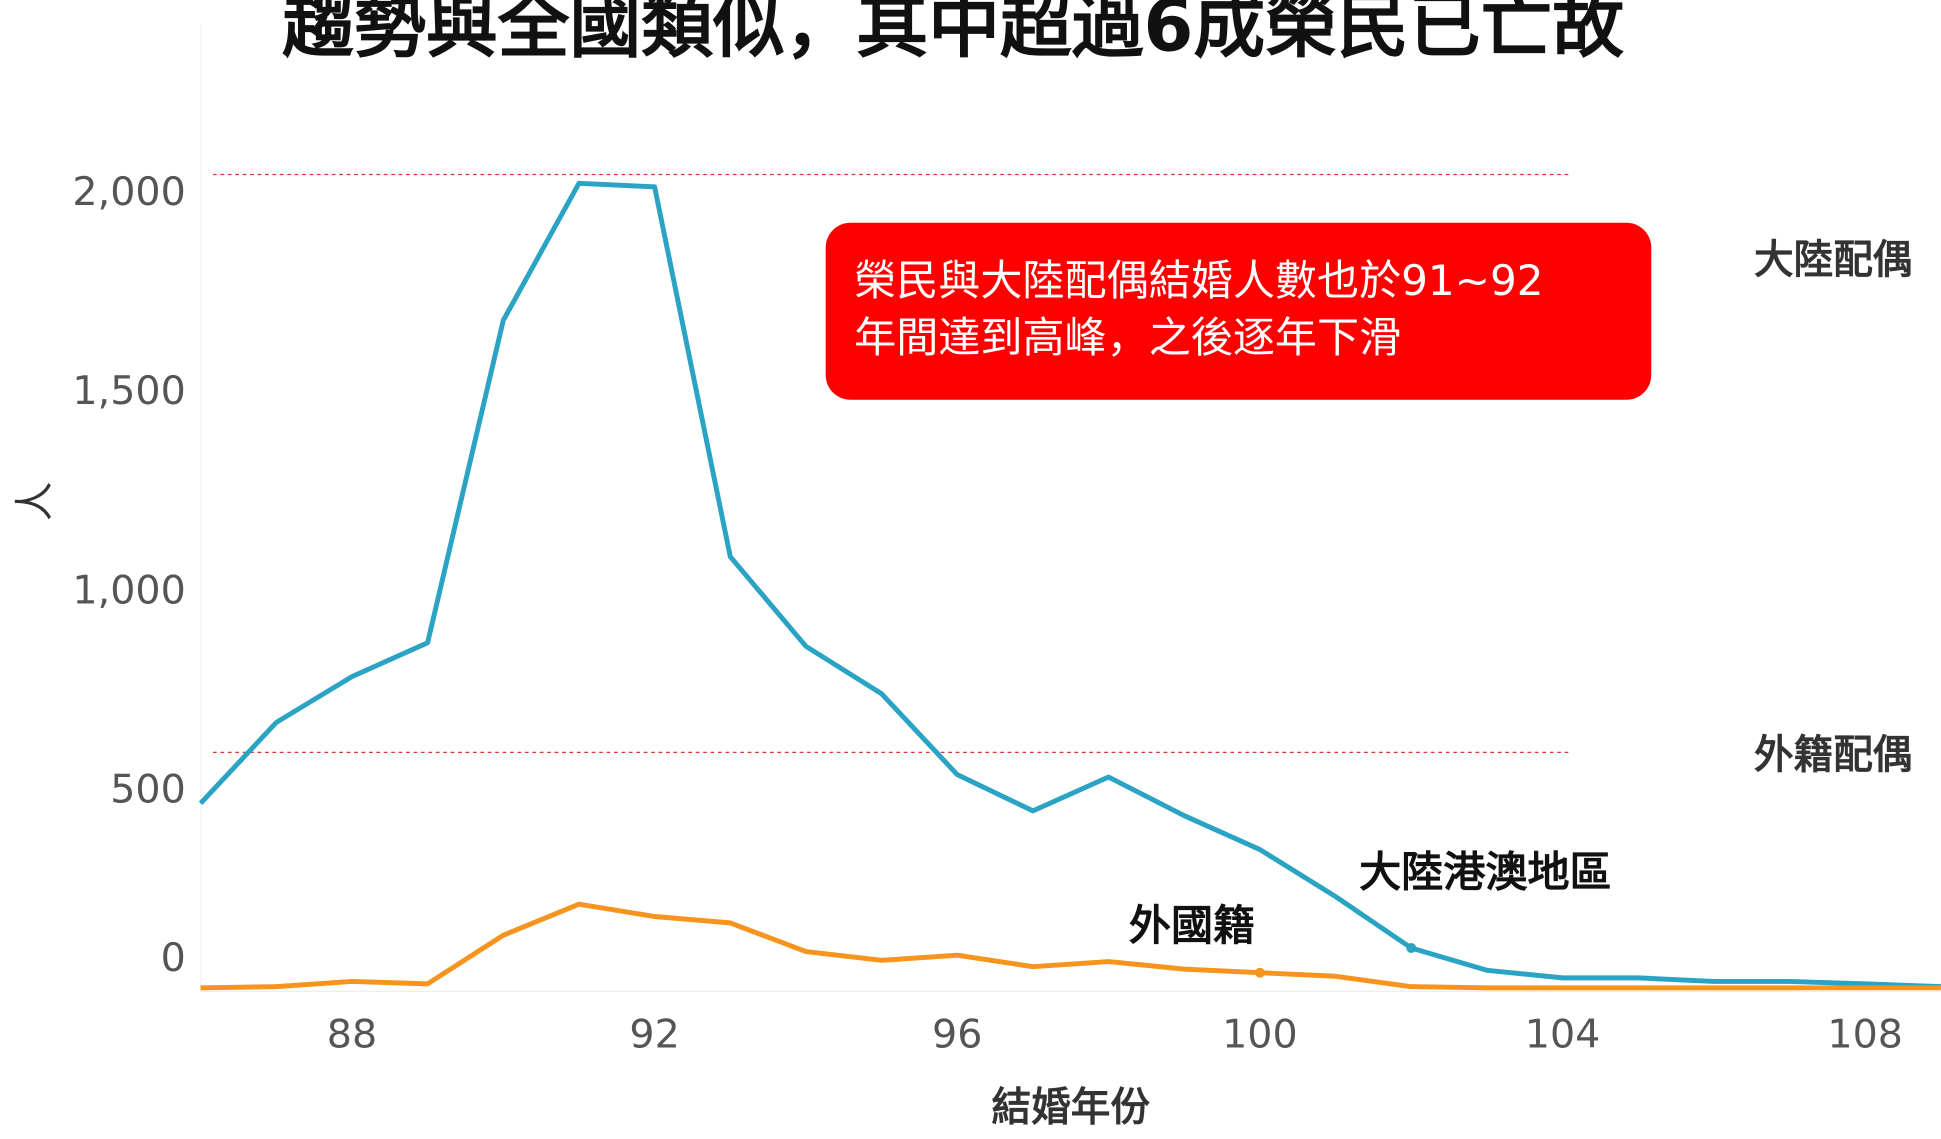 This screenshot has height=1139, width=1941. What do you see at coordinates (1260, 1035) in the screenshot?
I see `x-tick-label: 100` at bounding box center [1260, 1035].